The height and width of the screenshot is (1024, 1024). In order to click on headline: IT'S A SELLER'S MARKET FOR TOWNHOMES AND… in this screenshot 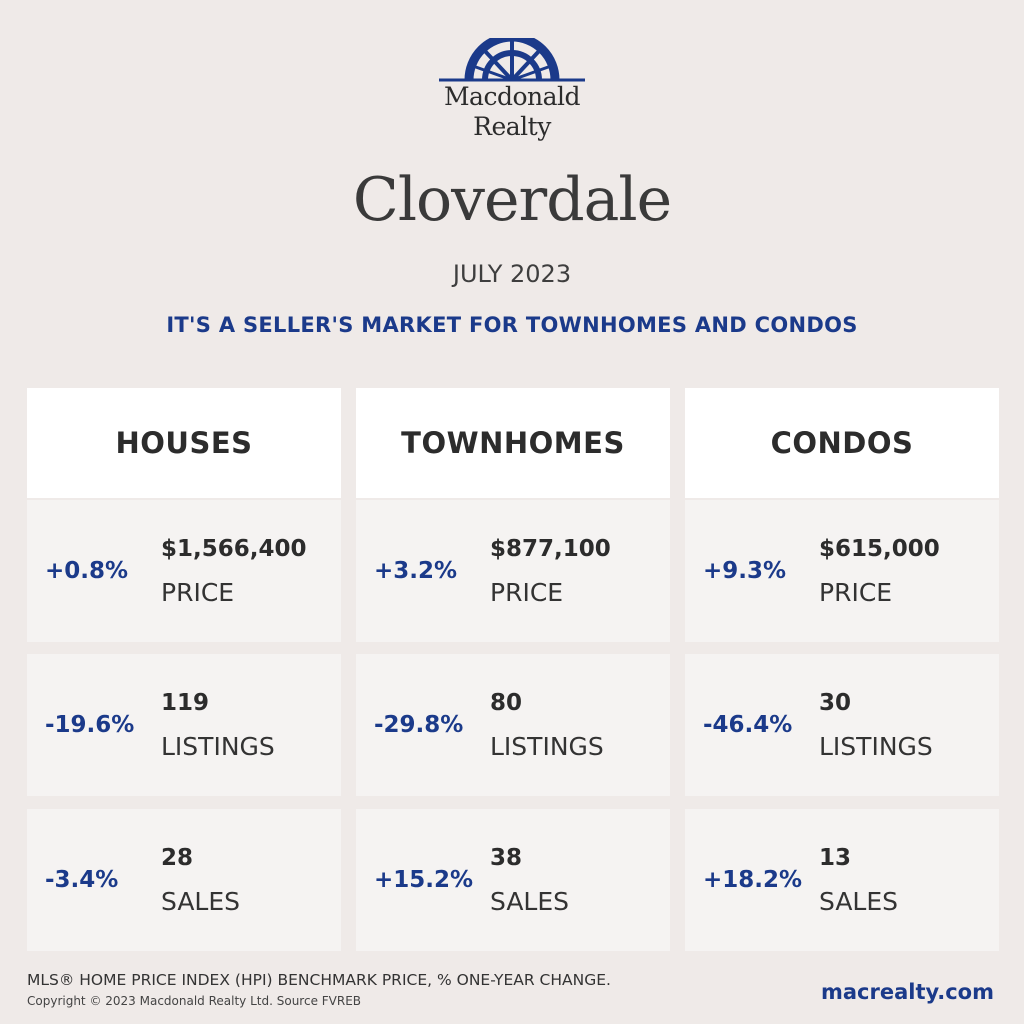, I will do `click(512, 325)`.